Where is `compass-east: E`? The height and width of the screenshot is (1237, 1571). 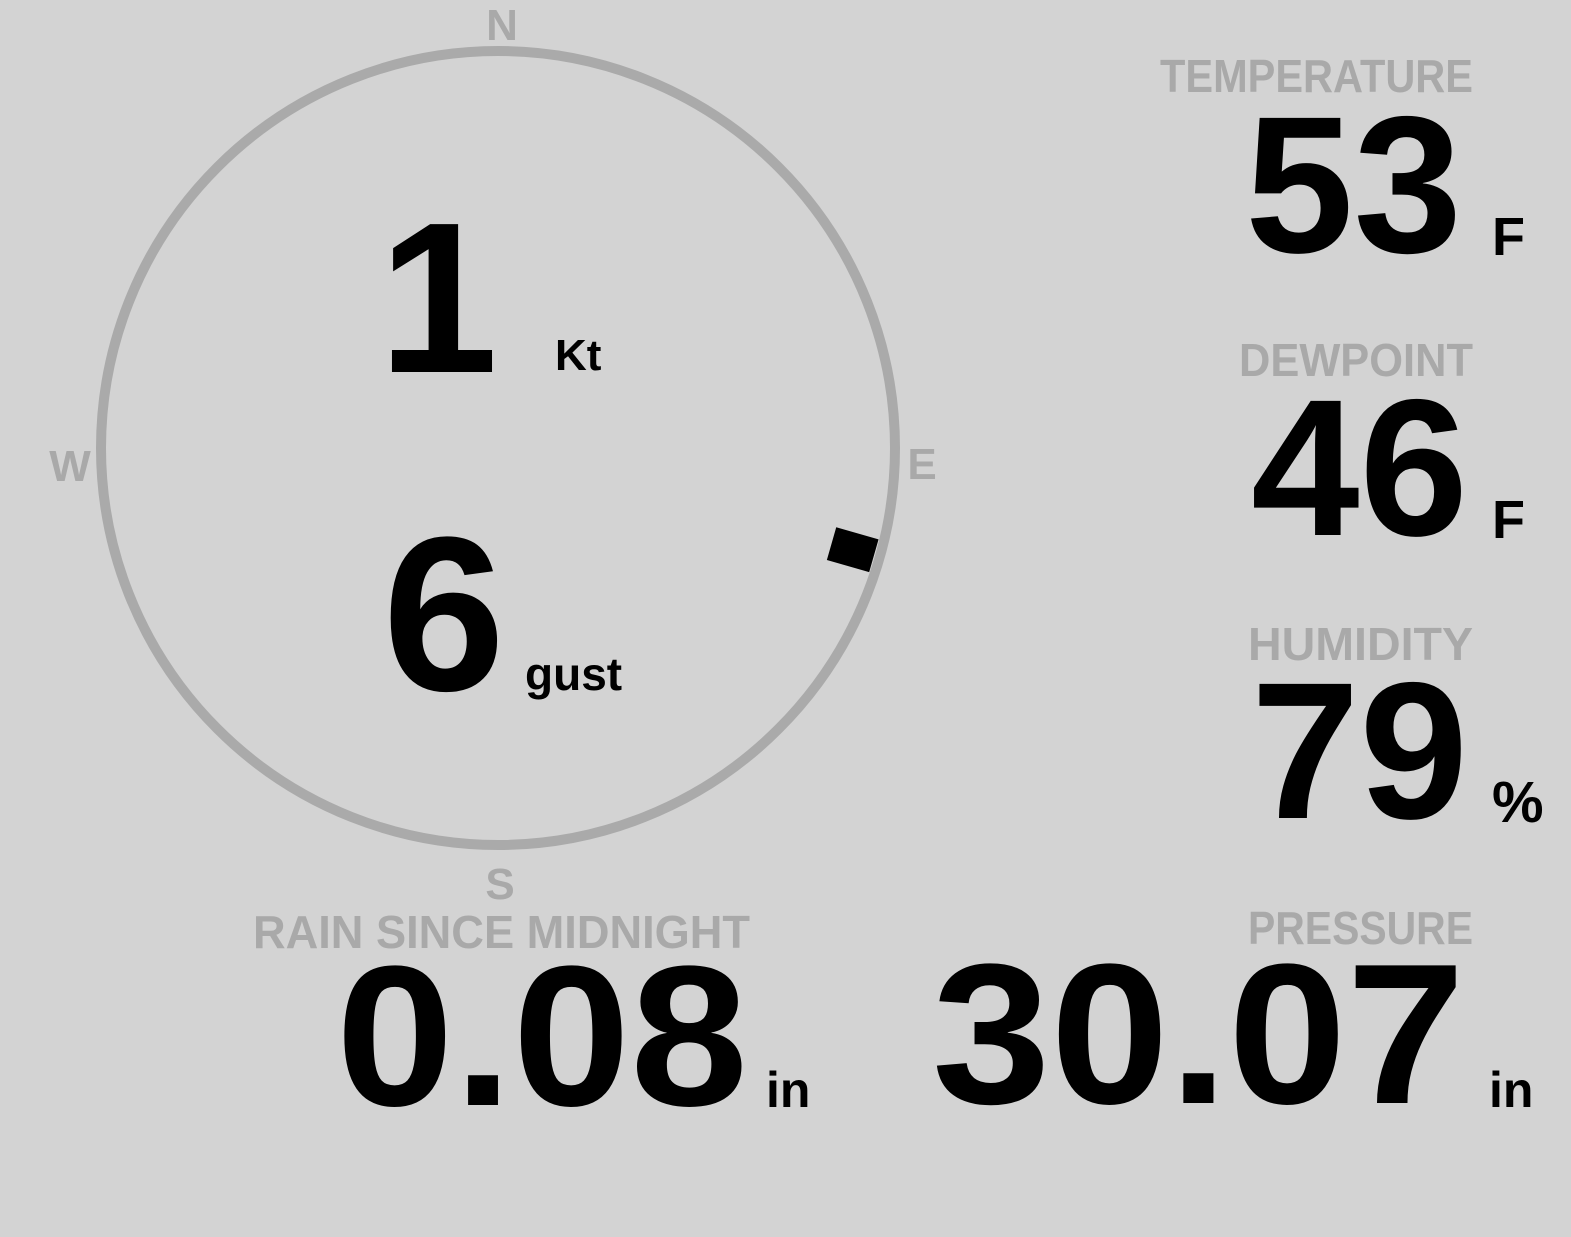 compass-east: E is located at coordinates (921, 464).